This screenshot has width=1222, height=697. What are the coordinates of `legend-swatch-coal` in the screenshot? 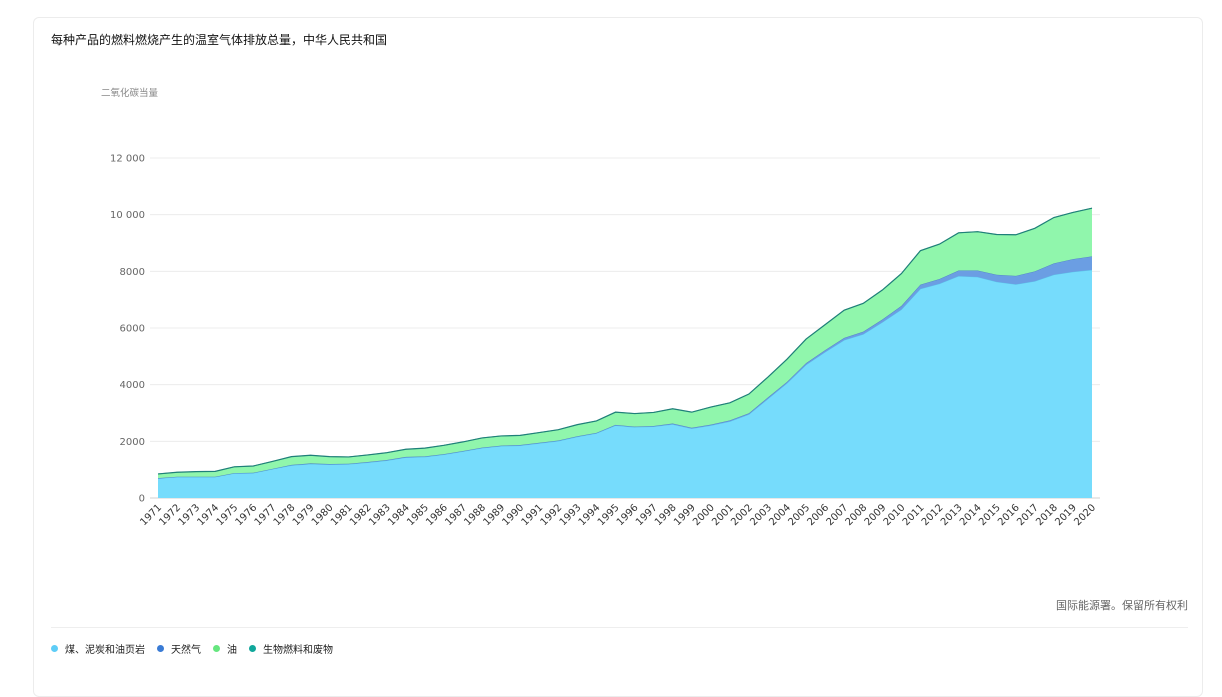 It's located at (54, 648).